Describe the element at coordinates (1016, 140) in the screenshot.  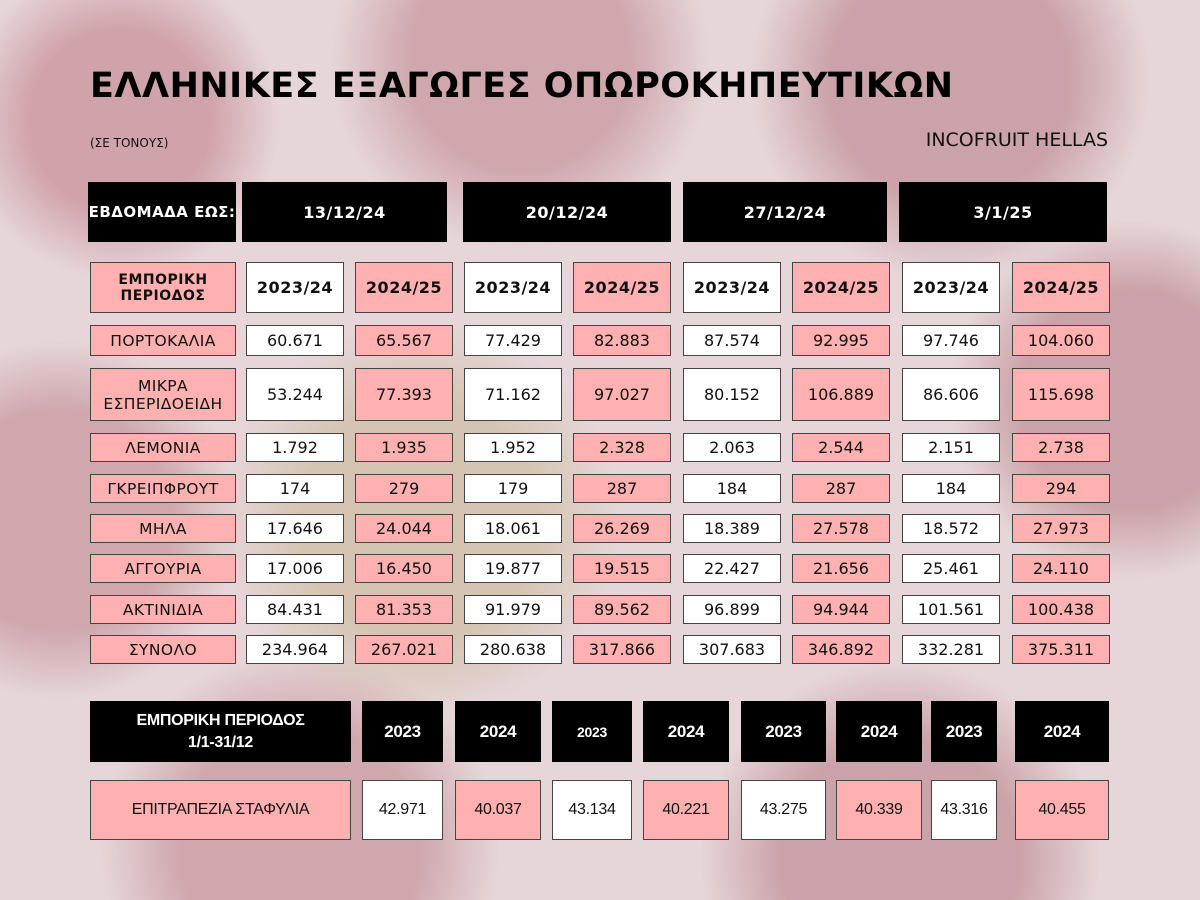
I see `brand-name: INCOFRUIT HELLAS` at that location.